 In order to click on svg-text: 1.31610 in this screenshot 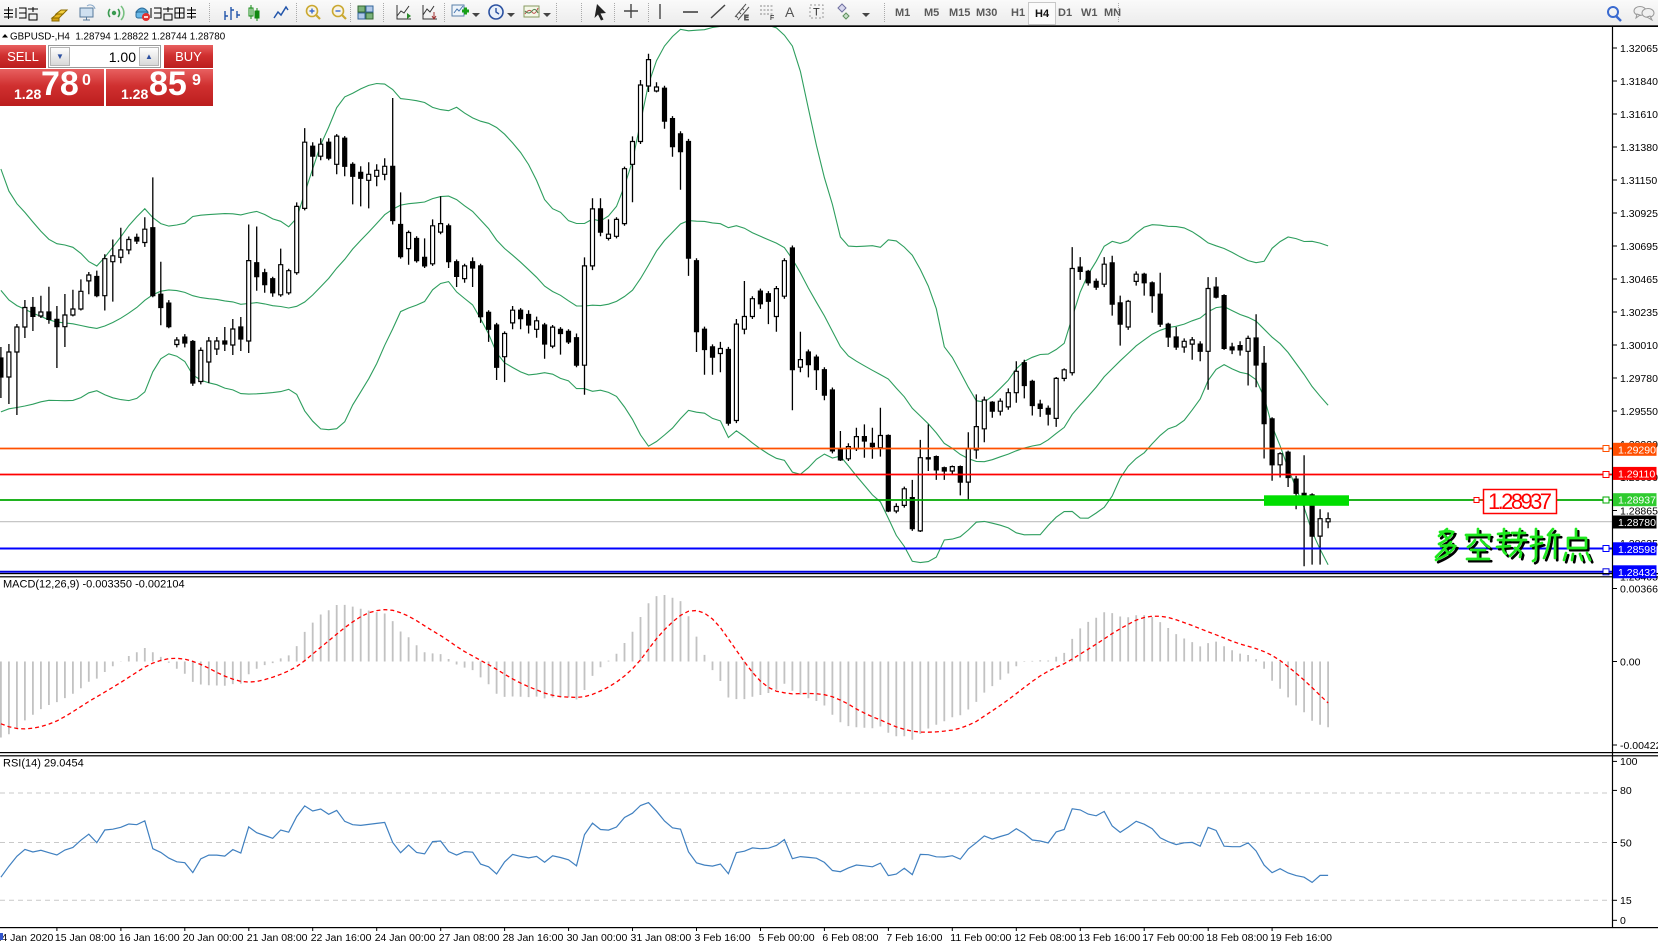, I will do `click(1639, 115)`.